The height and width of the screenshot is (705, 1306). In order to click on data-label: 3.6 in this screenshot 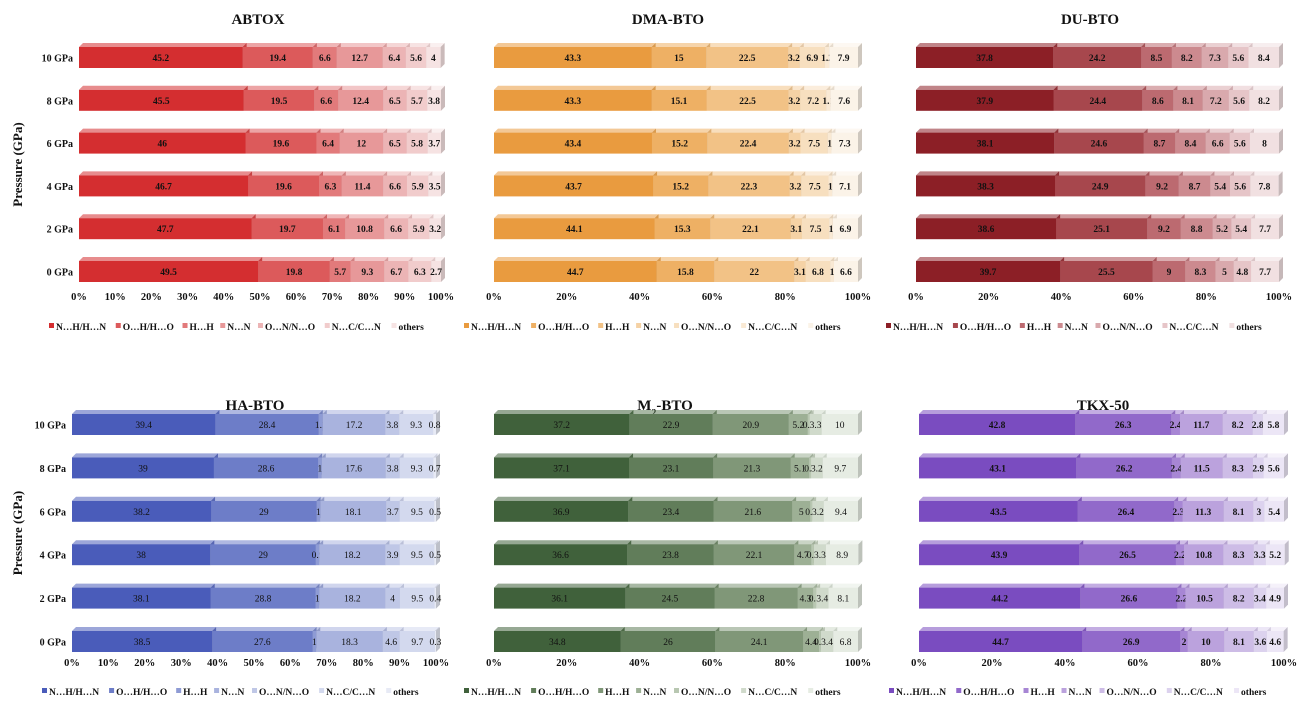, I will do `click(1260, 643)`.